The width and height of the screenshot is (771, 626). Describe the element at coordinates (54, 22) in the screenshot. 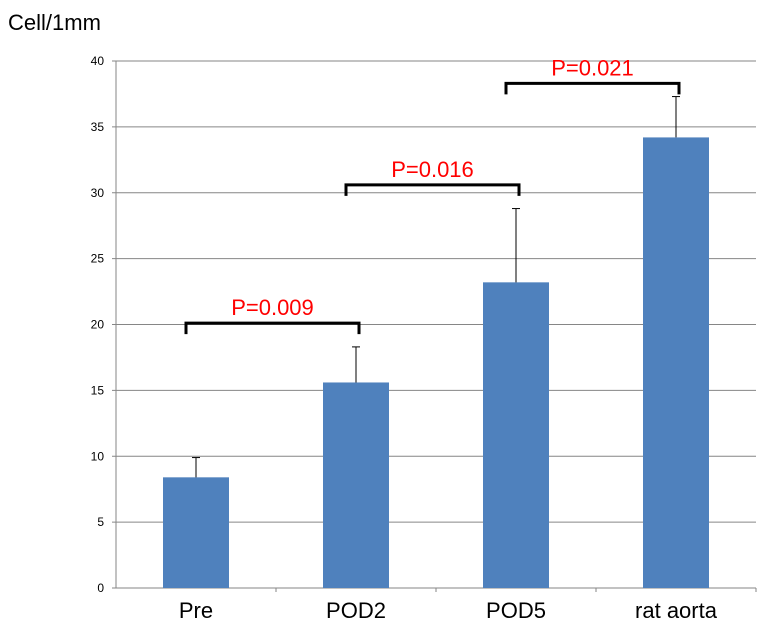

I see `y-axis-label: Cell/1mm` at that location.